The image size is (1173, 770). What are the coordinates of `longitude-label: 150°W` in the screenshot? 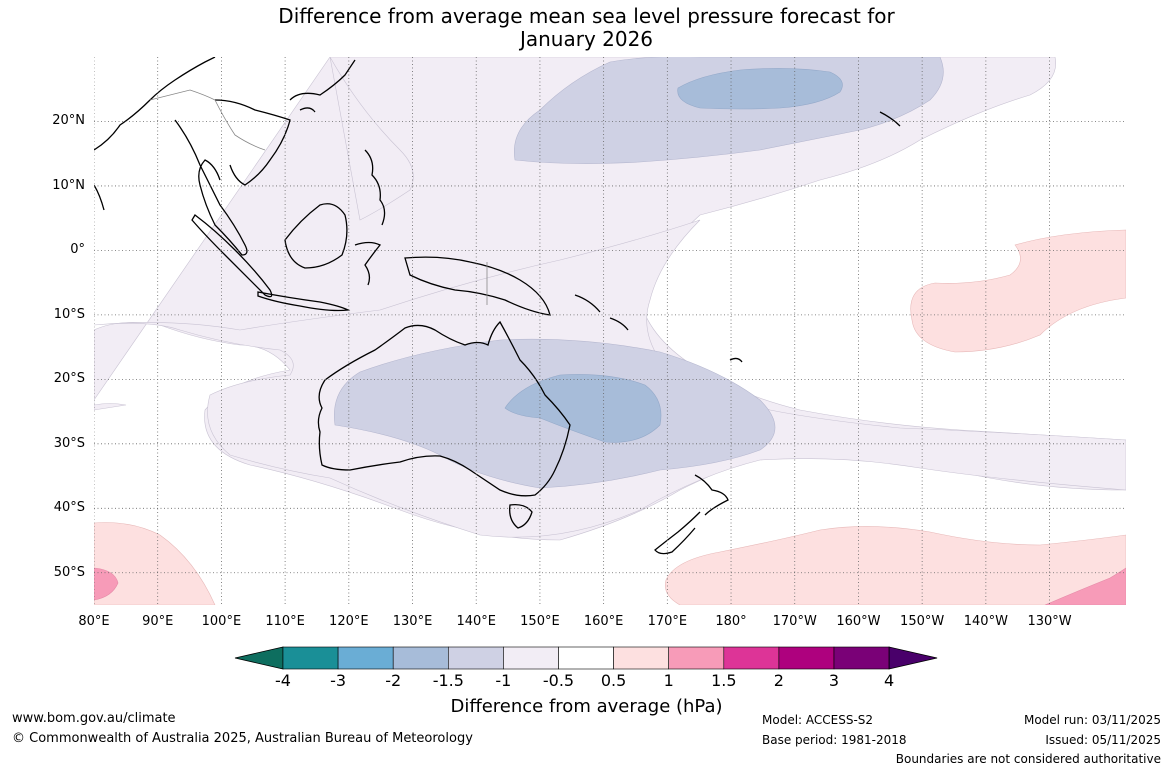 It's located at (922, 621).